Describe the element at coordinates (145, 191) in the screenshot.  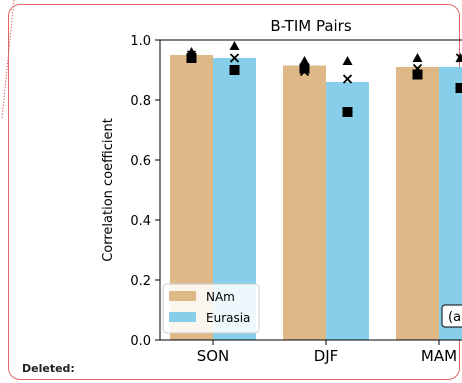
I see `y-ticks-group: 0.0 0.2 0.4 0.6 0.8 1.0` at that location.